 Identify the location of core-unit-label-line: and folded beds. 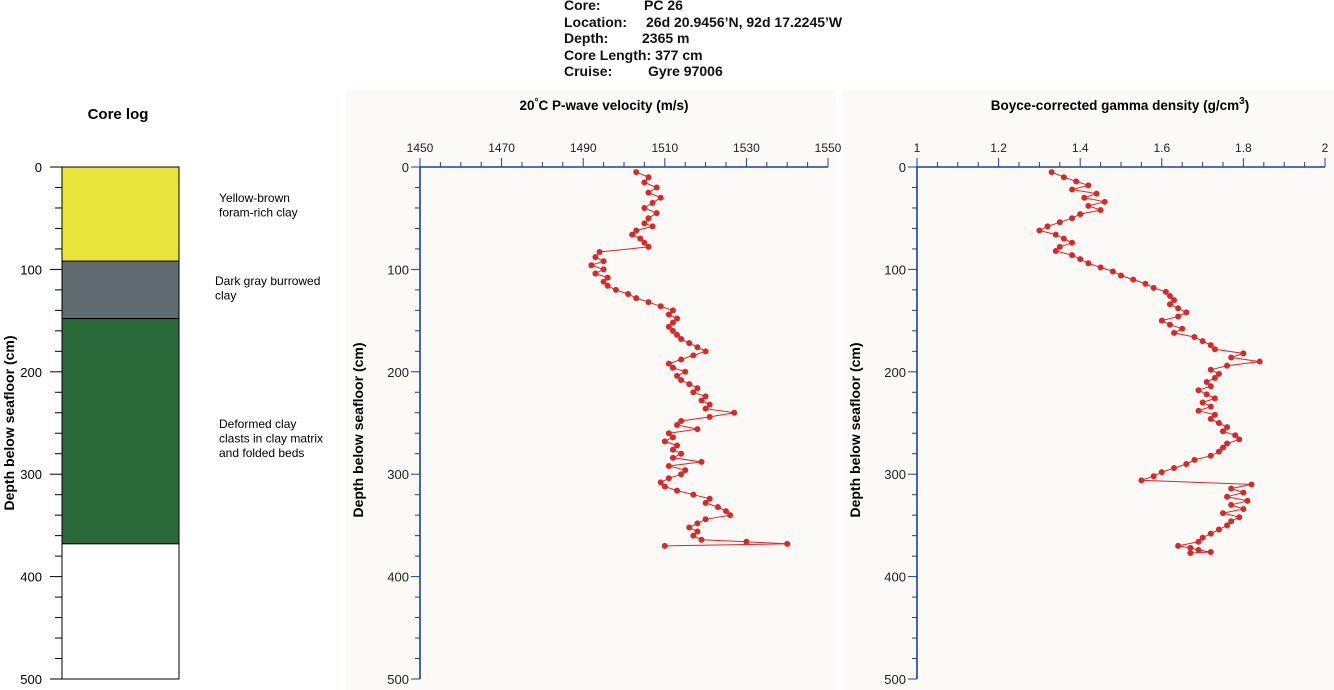
(261, 453).